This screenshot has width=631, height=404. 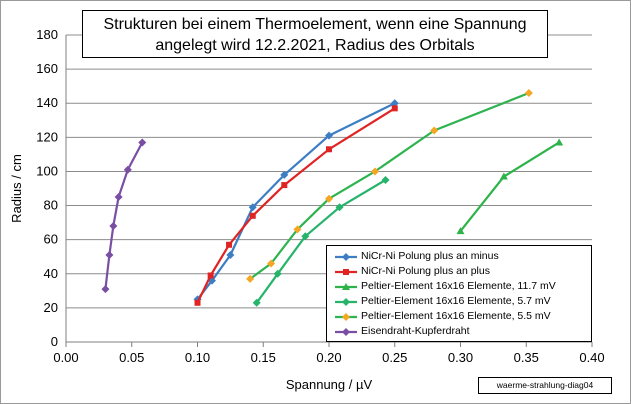 I want to click on chart-annotation: waerme-strahlung-diag04, so click(x=545, y=385).